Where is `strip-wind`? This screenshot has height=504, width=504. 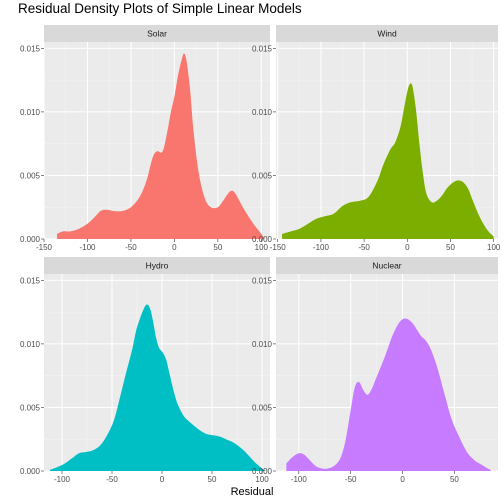
strip-wind is located at coordinates (387, 33).